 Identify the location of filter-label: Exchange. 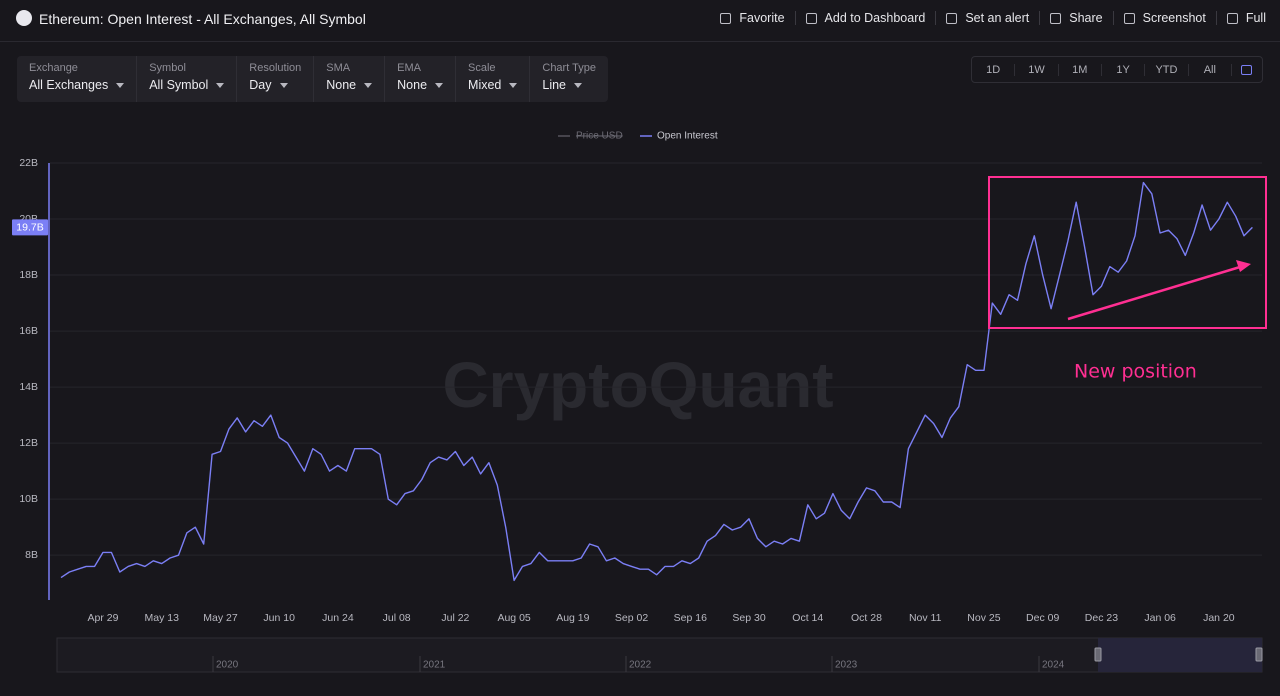
(53, 68).